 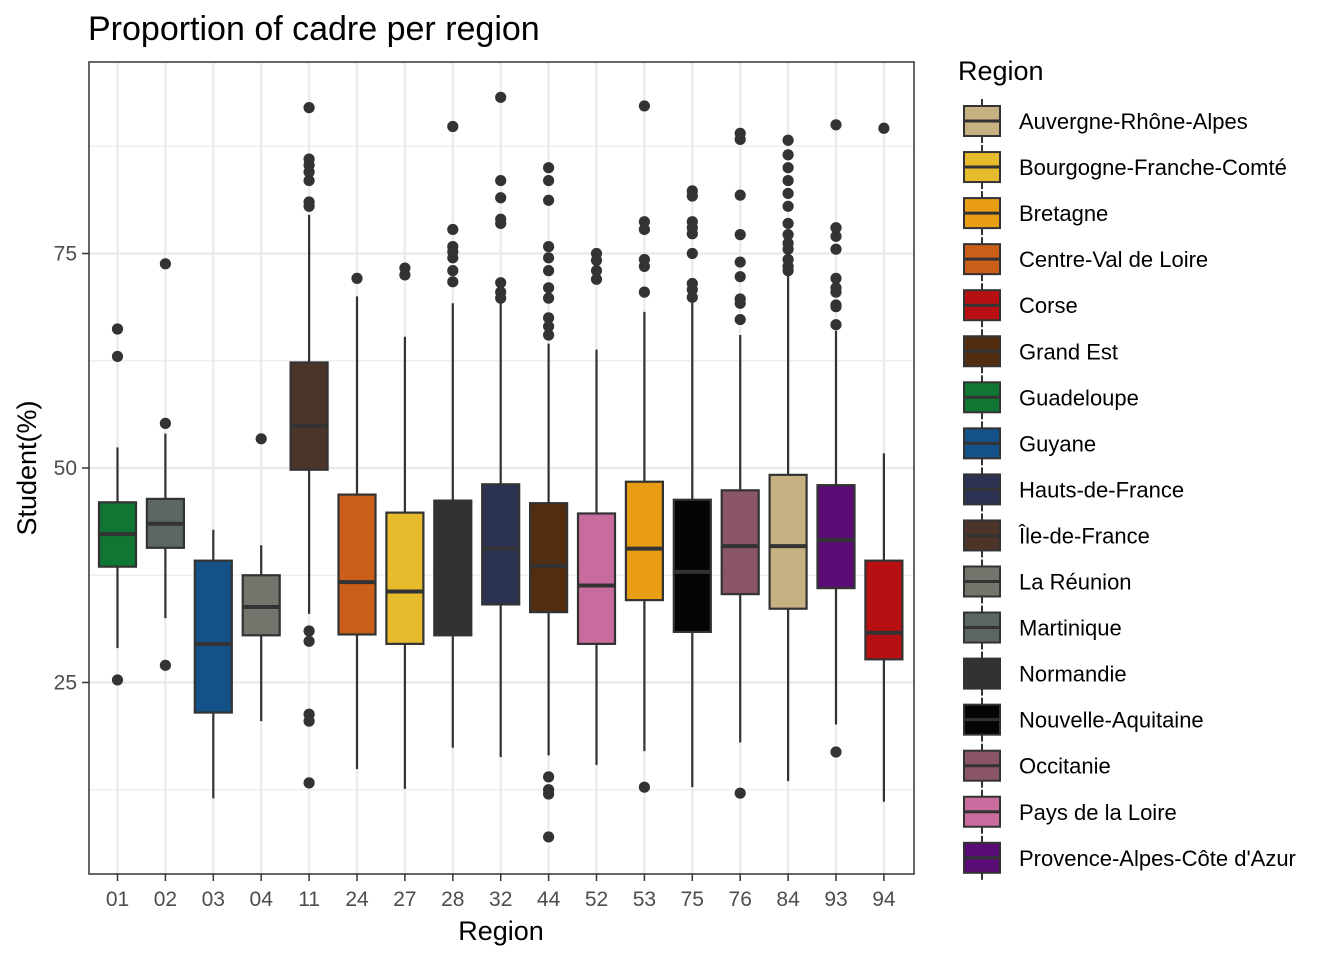 I want to click on legend-label: Île-de-France, so click(x=1084, y=535).